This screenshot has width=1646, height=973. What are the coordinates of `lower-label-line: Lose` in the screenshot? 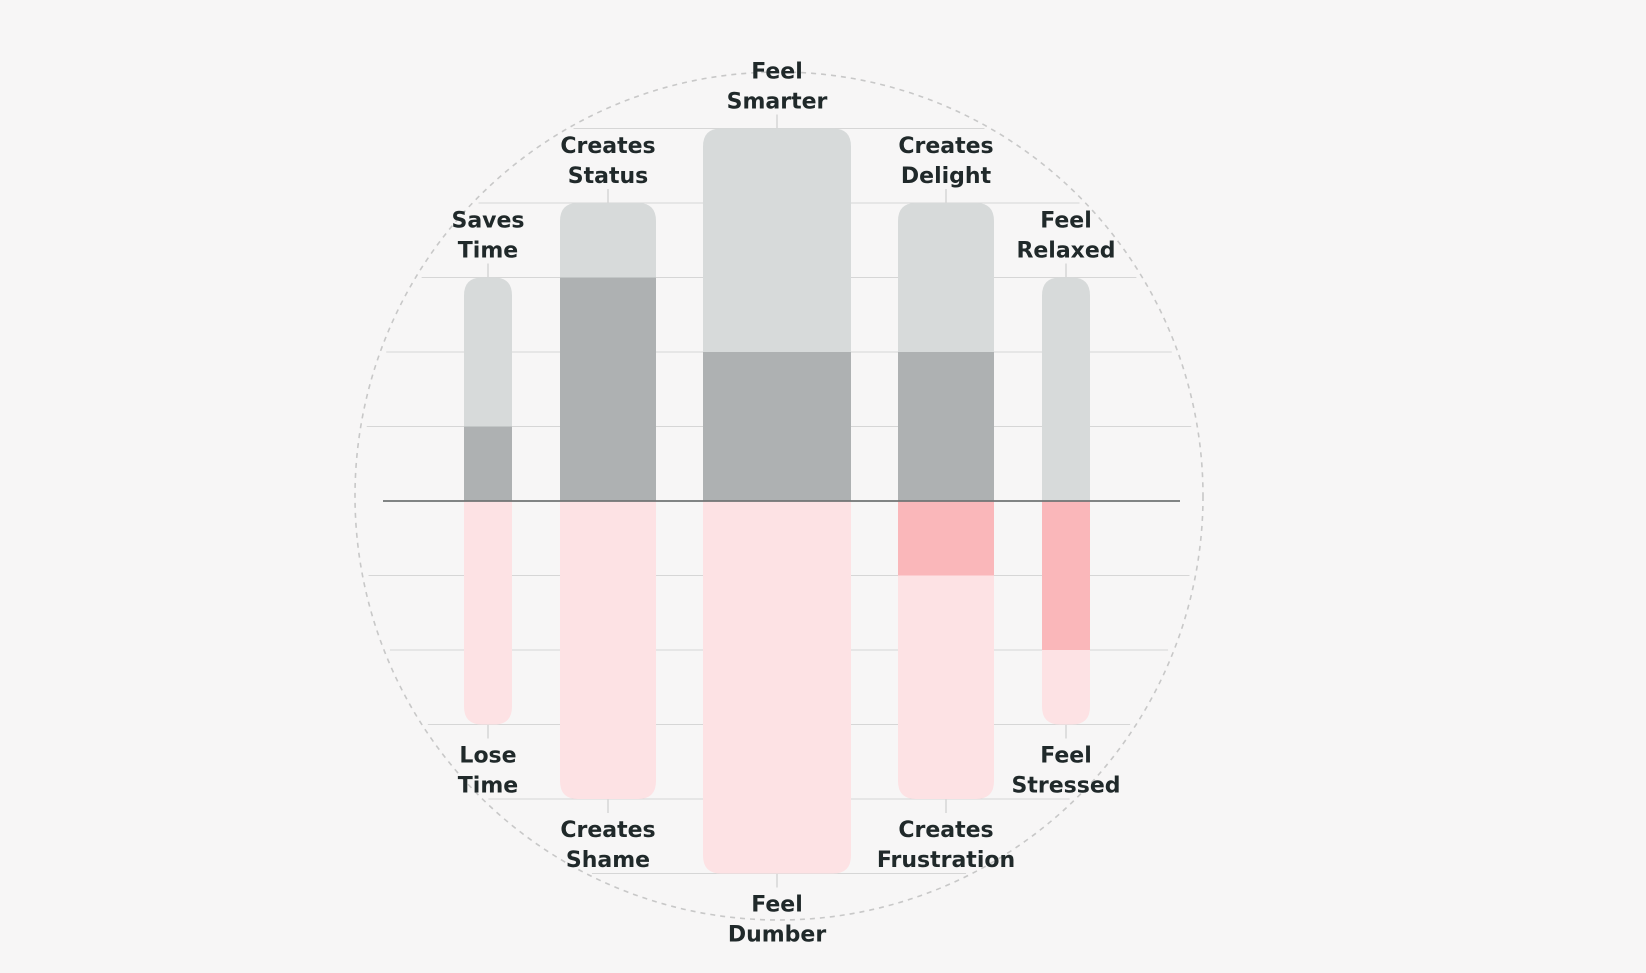 It's located at (487, 756).